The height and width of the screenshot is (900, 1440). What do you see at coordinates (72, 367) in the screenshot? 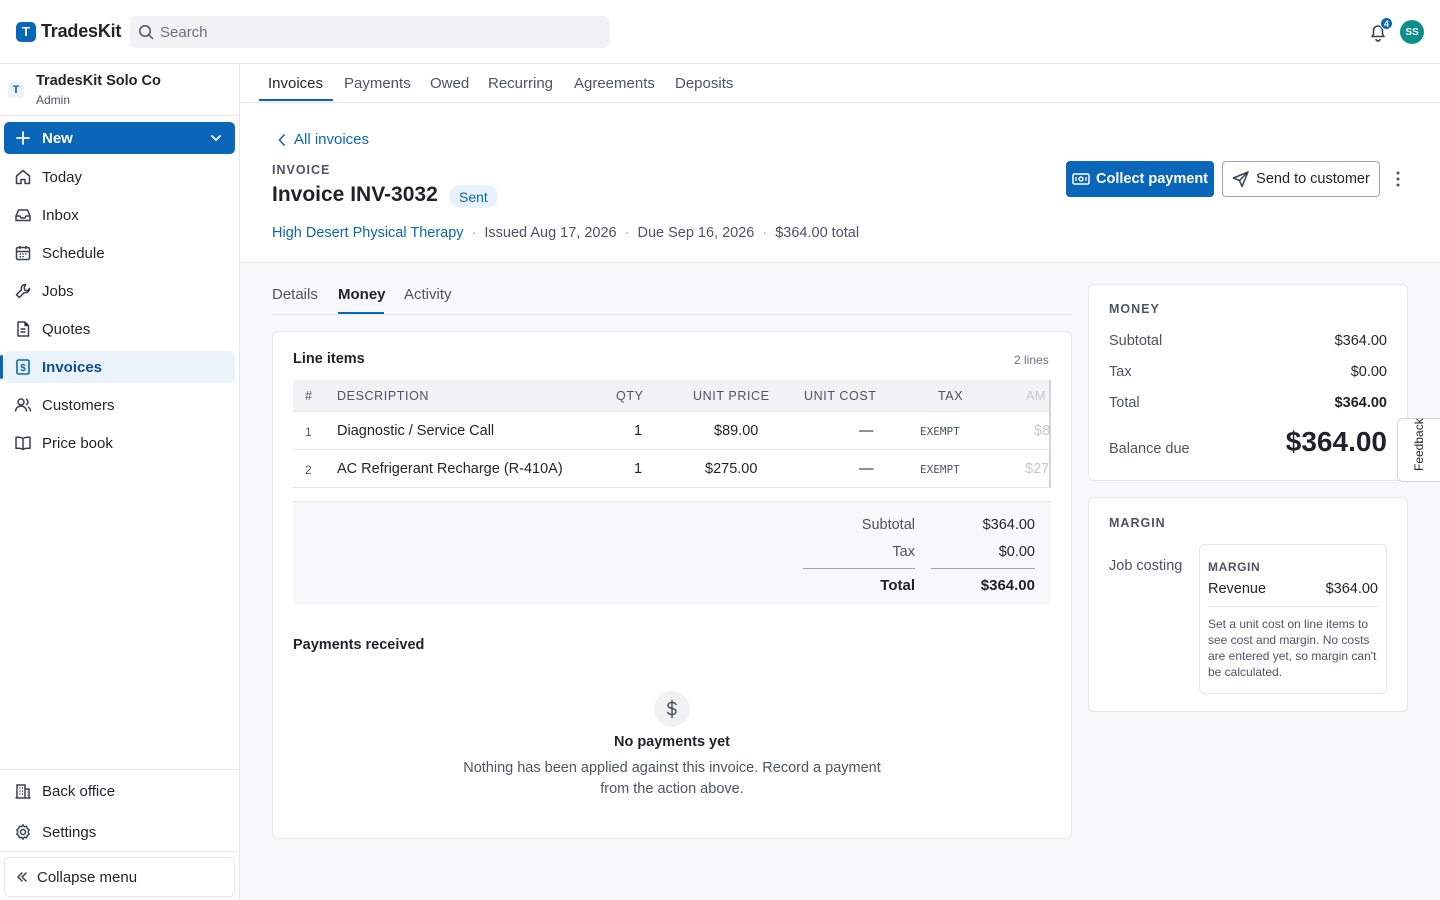
I see `sidebar-item-label: Invoices` at bounding box center [72, 367].